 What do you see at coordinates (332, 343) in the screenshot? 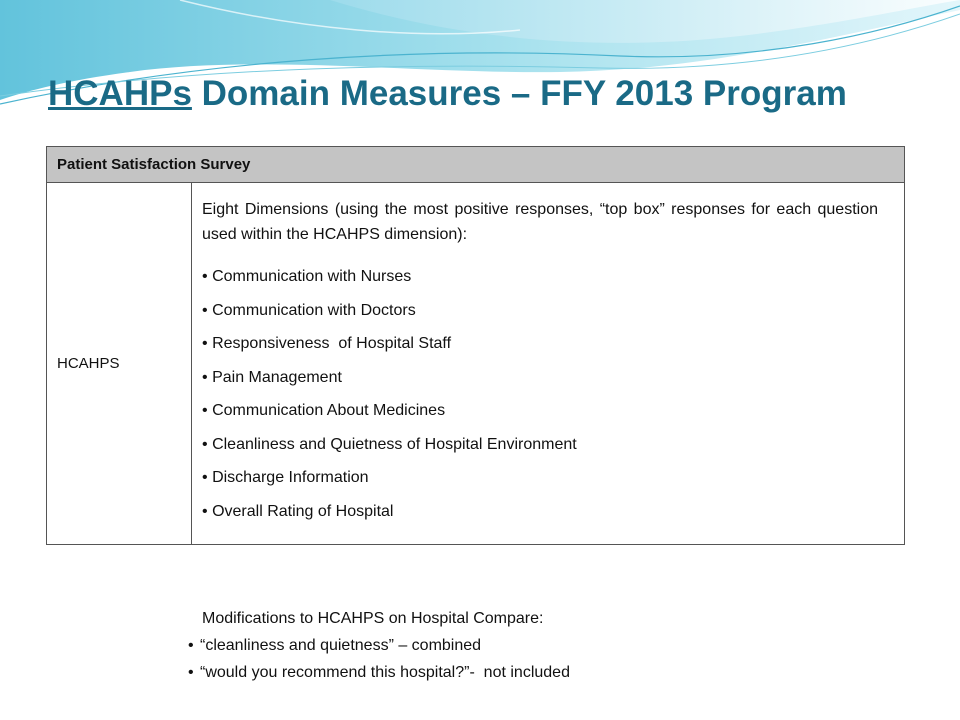
I see `dimension-label: Responsiveness of Hospital Staff` at bounding box center [332, 343].